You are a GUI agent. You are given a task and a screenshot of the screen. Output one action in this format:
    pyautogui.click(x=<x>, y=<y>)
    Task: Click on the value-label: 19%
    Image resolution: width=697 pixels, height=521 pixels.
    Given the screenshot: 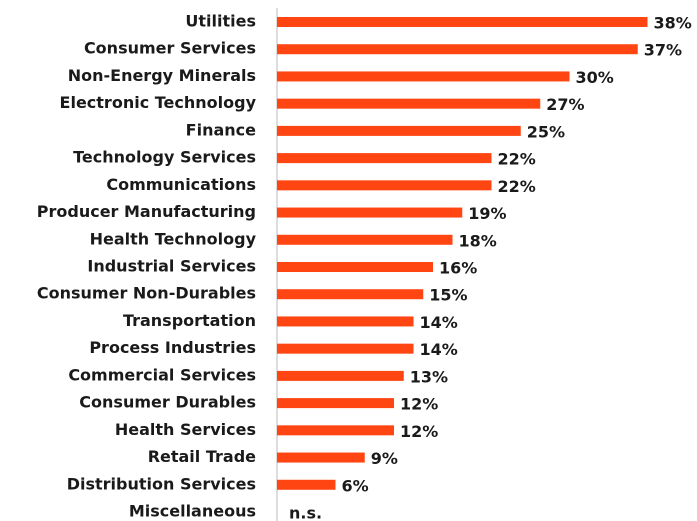 What is the action you would take?
    pyautogui.click(x=487, y=213)
    